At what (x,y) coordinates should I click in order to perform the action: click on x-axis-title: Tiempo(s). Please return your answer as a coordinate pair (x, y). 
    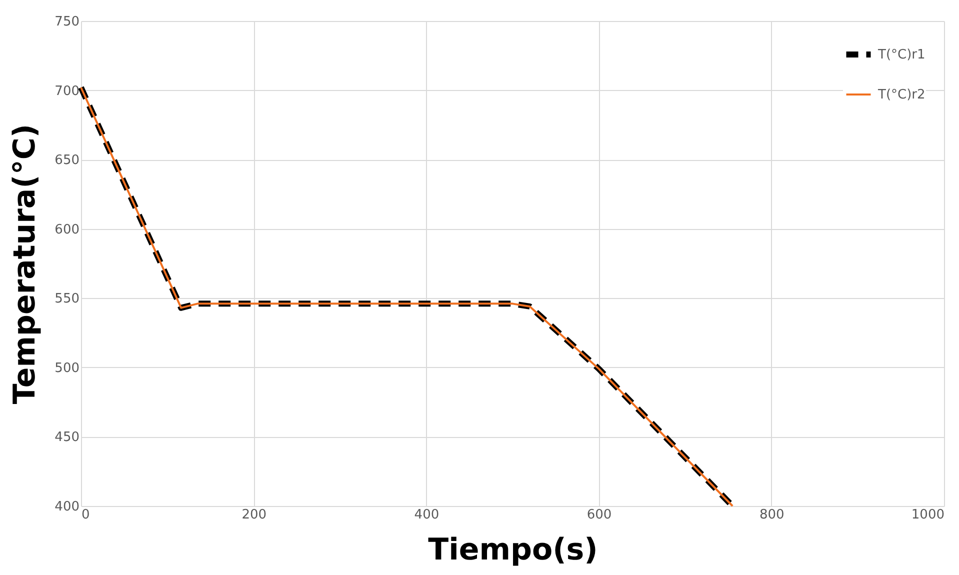
    Looking at the image, I should click on (513, 550).